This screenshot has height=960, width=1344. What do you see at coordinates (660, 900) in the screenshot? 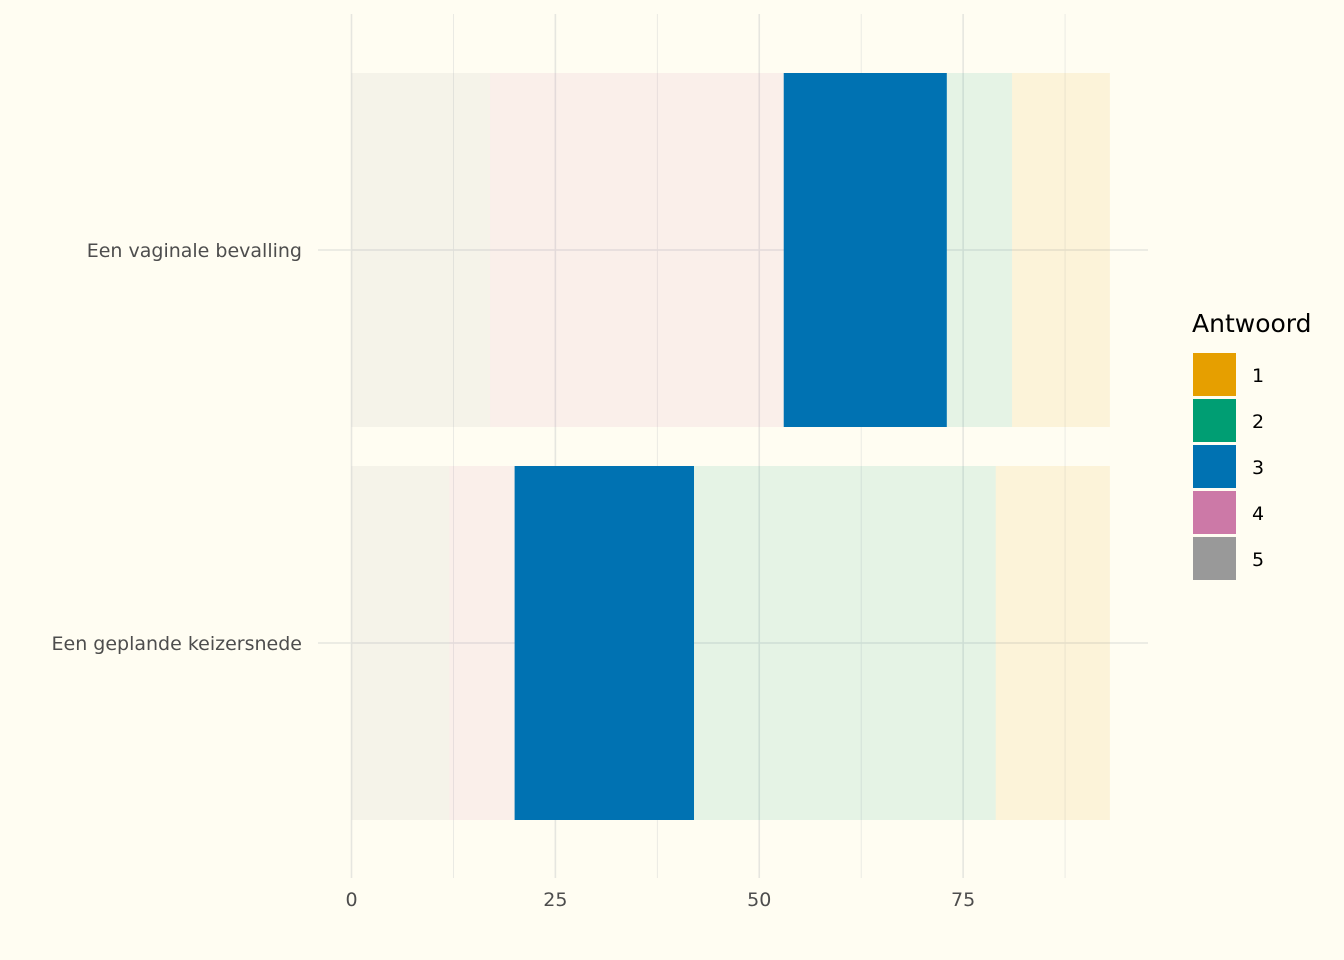
I see `x-axis: 0 25 50 75` at bounding box center [660, 900].